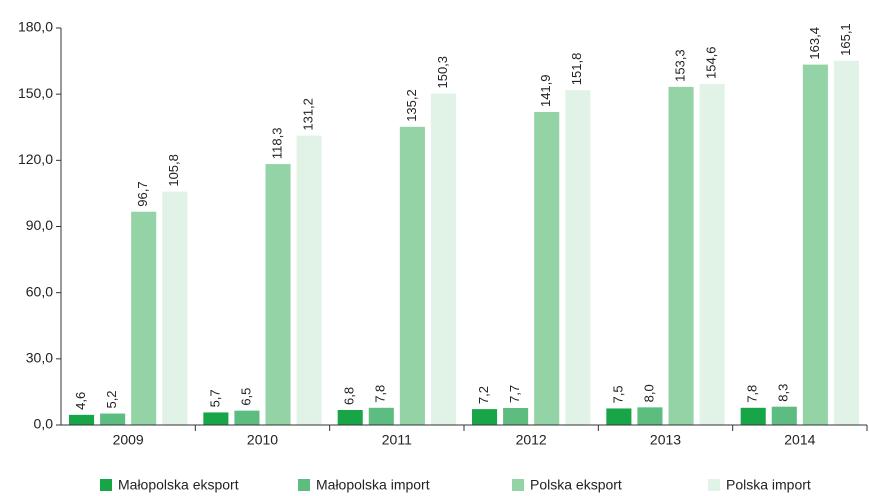  I want to click on y-tick-label: 180,0, so click(35, 27).